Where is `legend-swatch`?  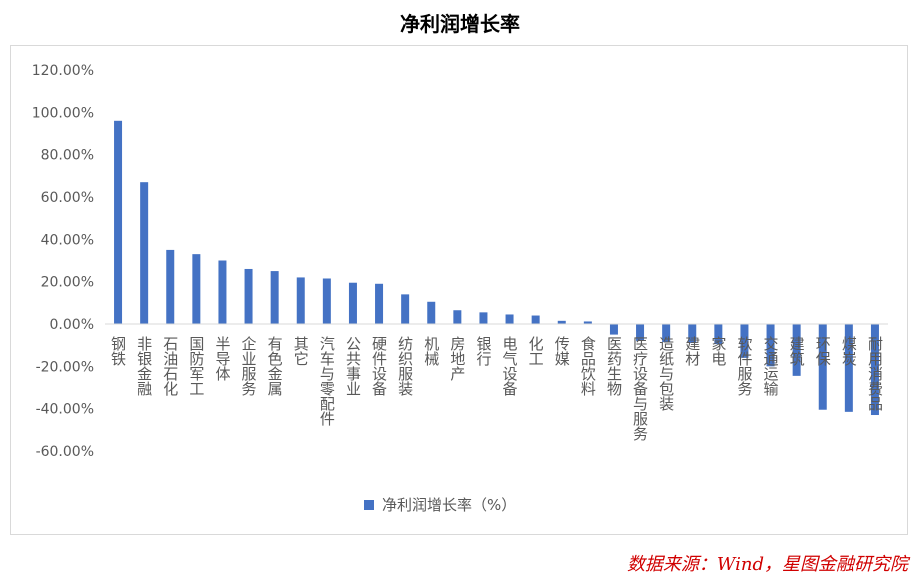
legend-swatch is located at coordinates (369, 505).